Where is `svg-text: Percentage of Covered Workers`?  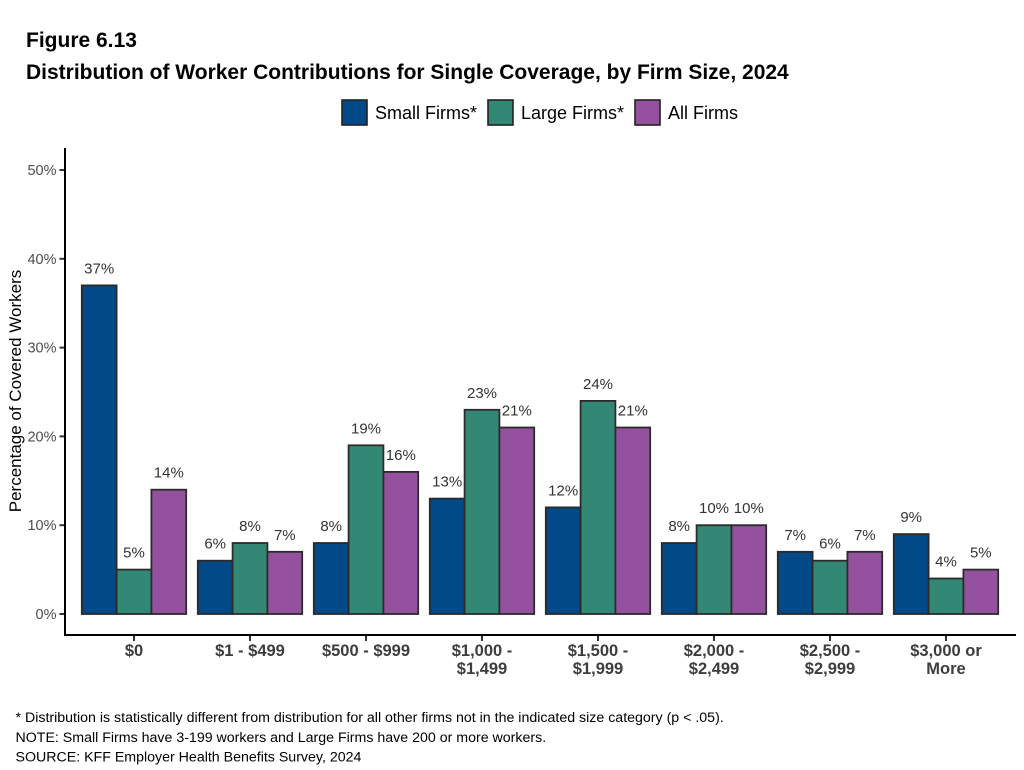 svg-text: Percentage of Covered Workers is located at coordinates (15, 391).